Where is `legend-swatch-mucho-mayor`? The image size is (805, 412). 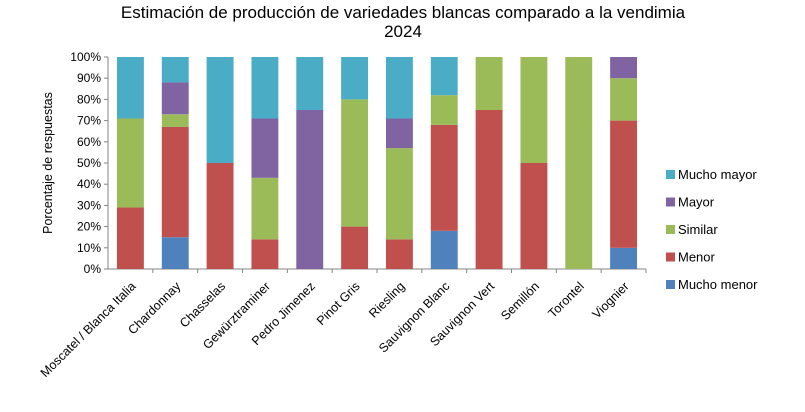 legend-swatch-mucho-mayor is located at coordinates (670, 174).